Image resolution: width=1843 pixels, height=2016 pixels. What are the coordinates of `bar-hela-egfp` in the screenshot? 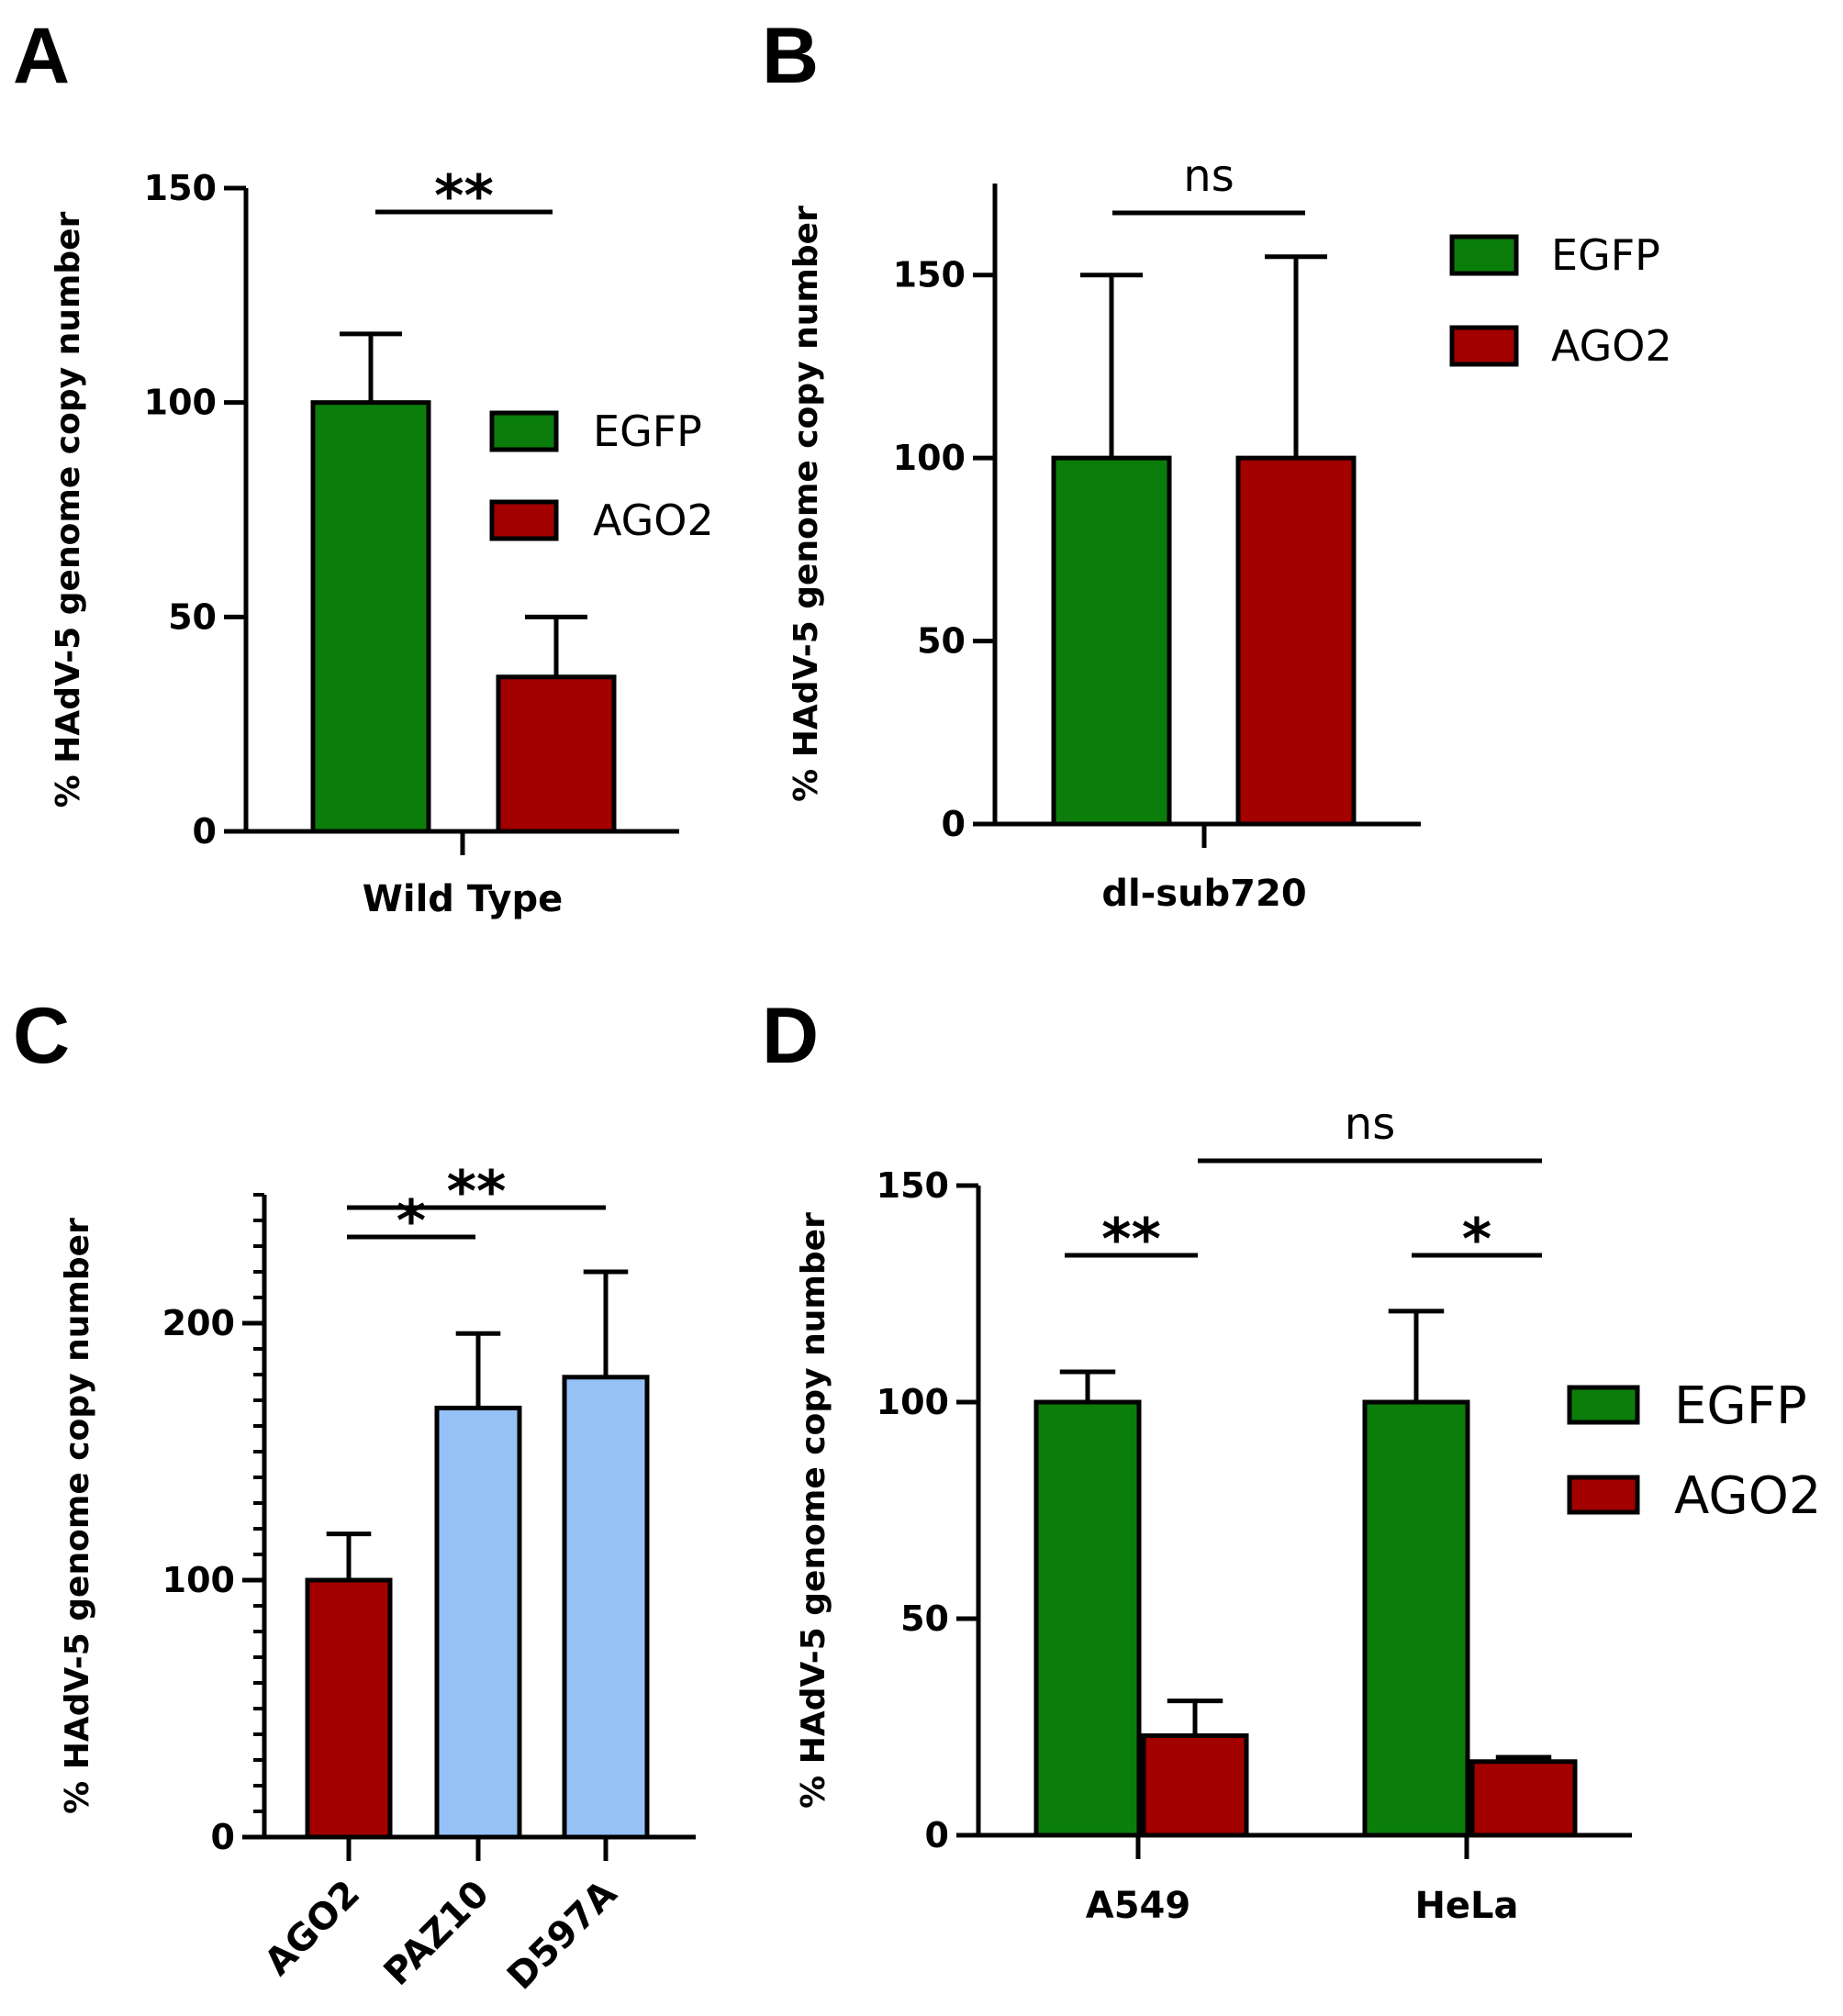 It's located at (1416, 1618).